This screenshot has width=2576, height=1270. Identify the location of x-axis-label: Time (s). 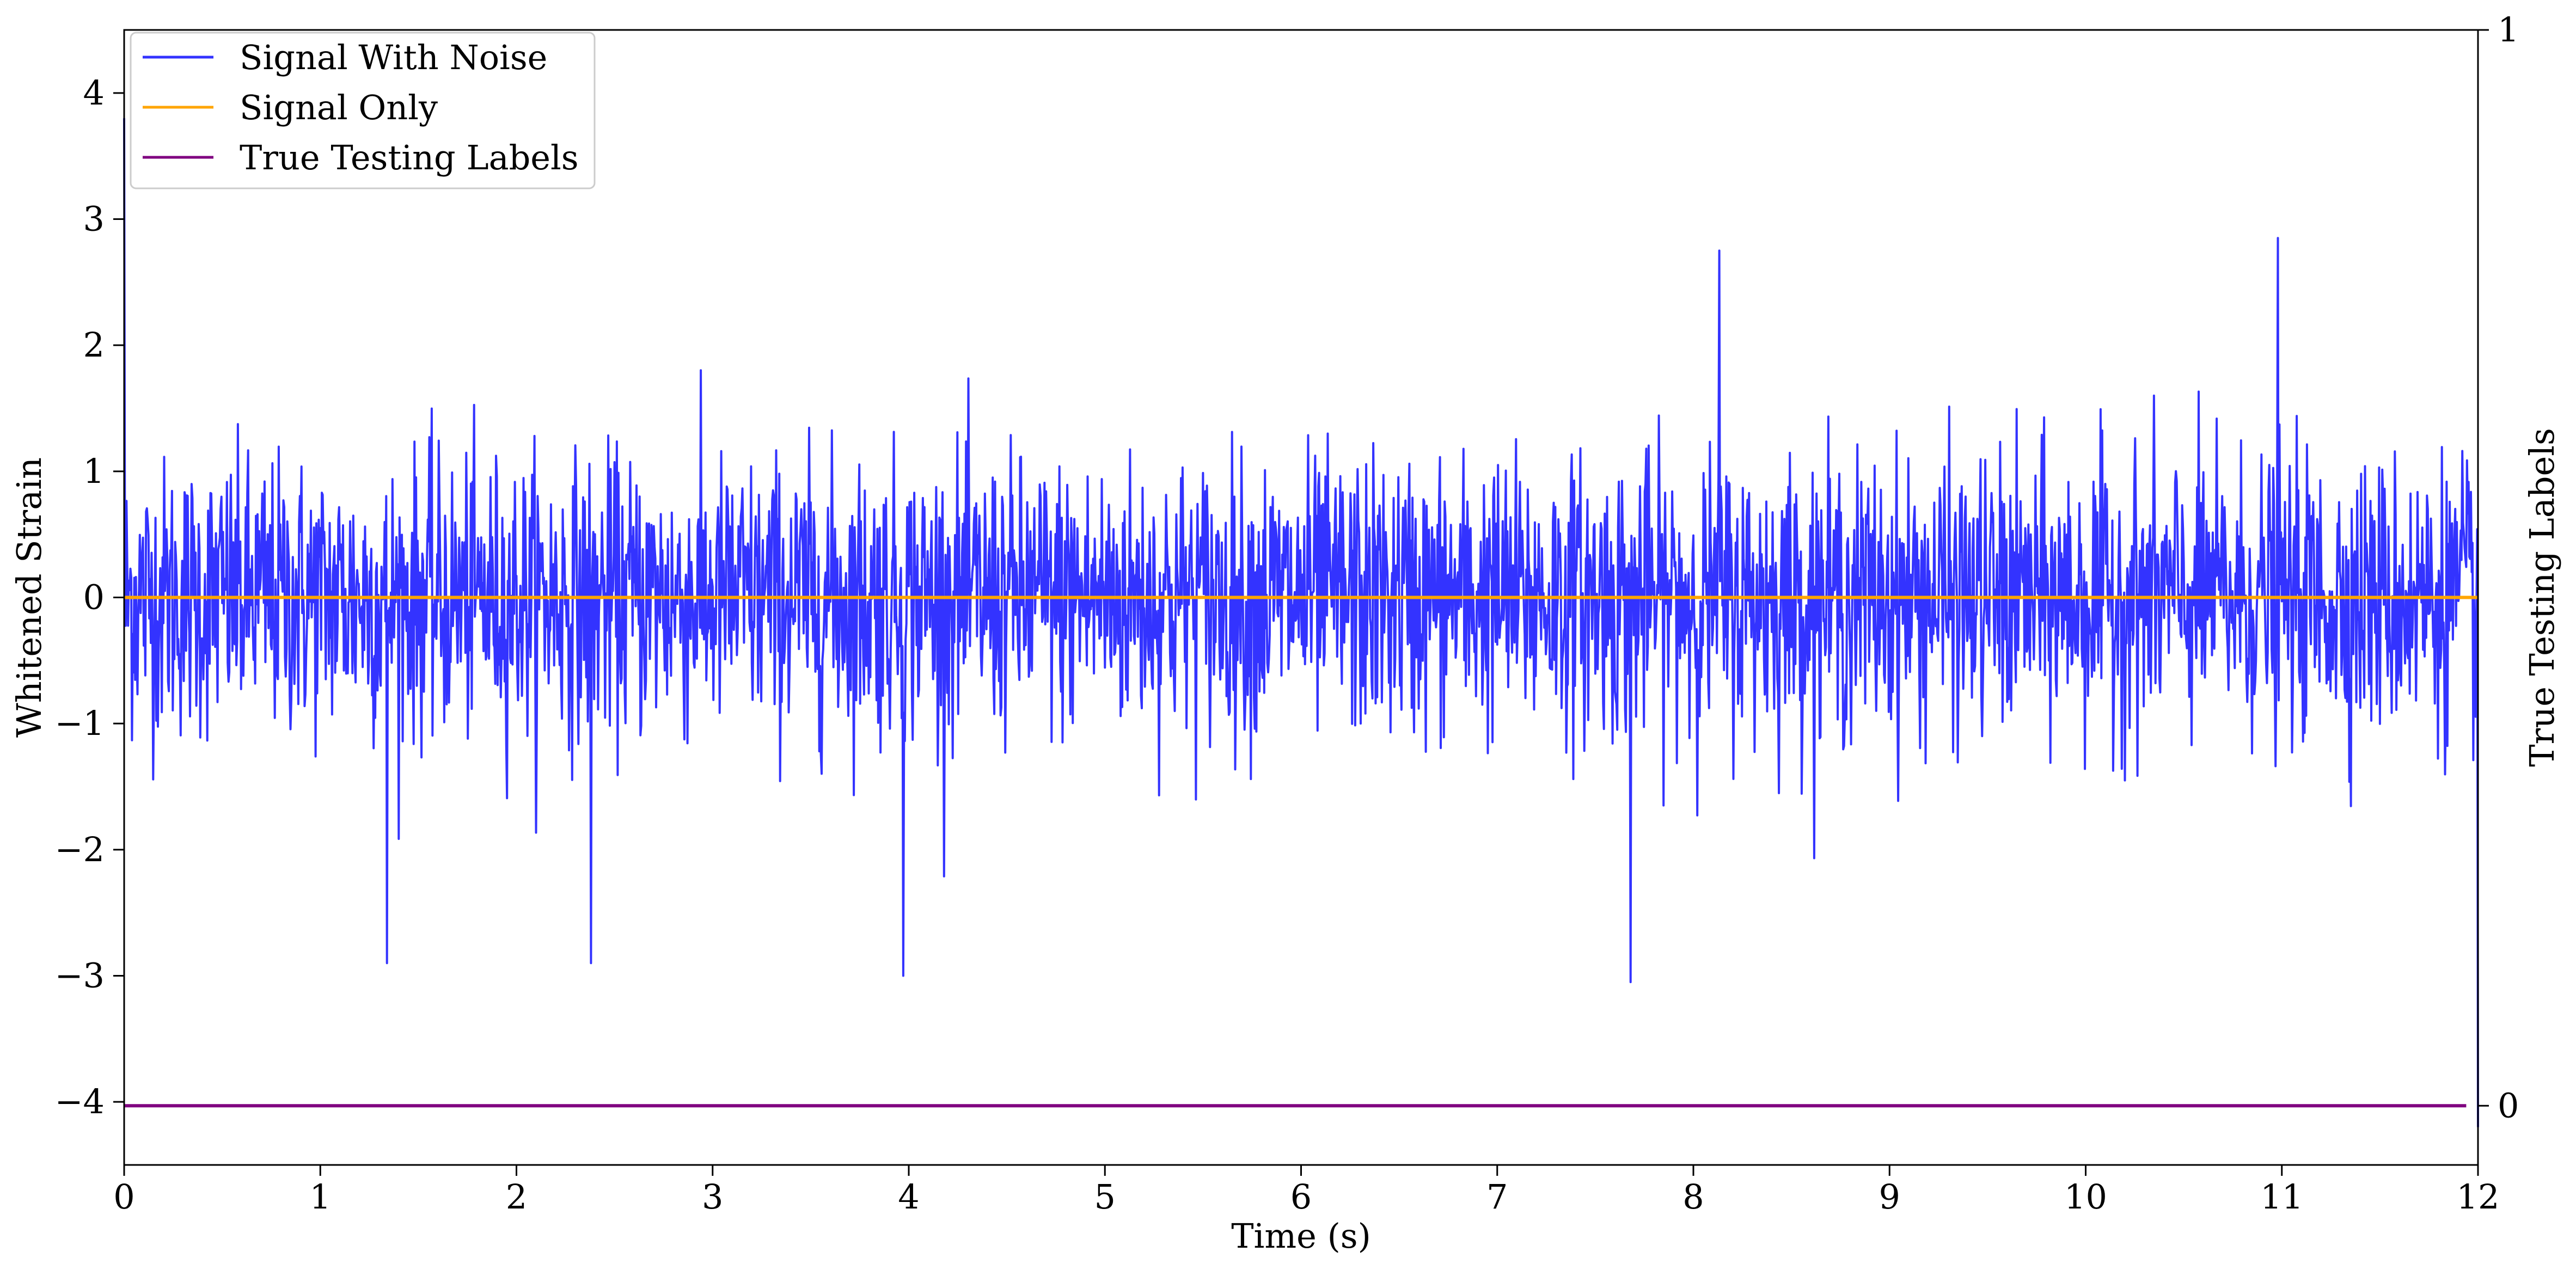
(1301, 1236).